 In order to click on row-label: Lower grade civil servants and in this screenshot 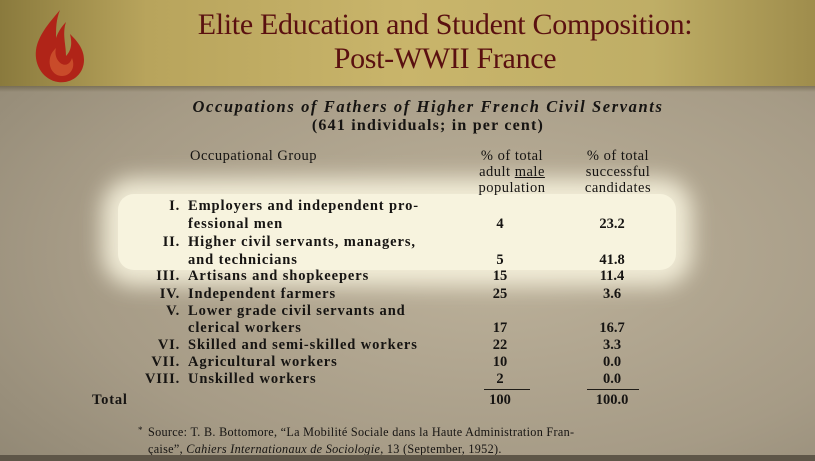, I will do `click(297, 311)`.